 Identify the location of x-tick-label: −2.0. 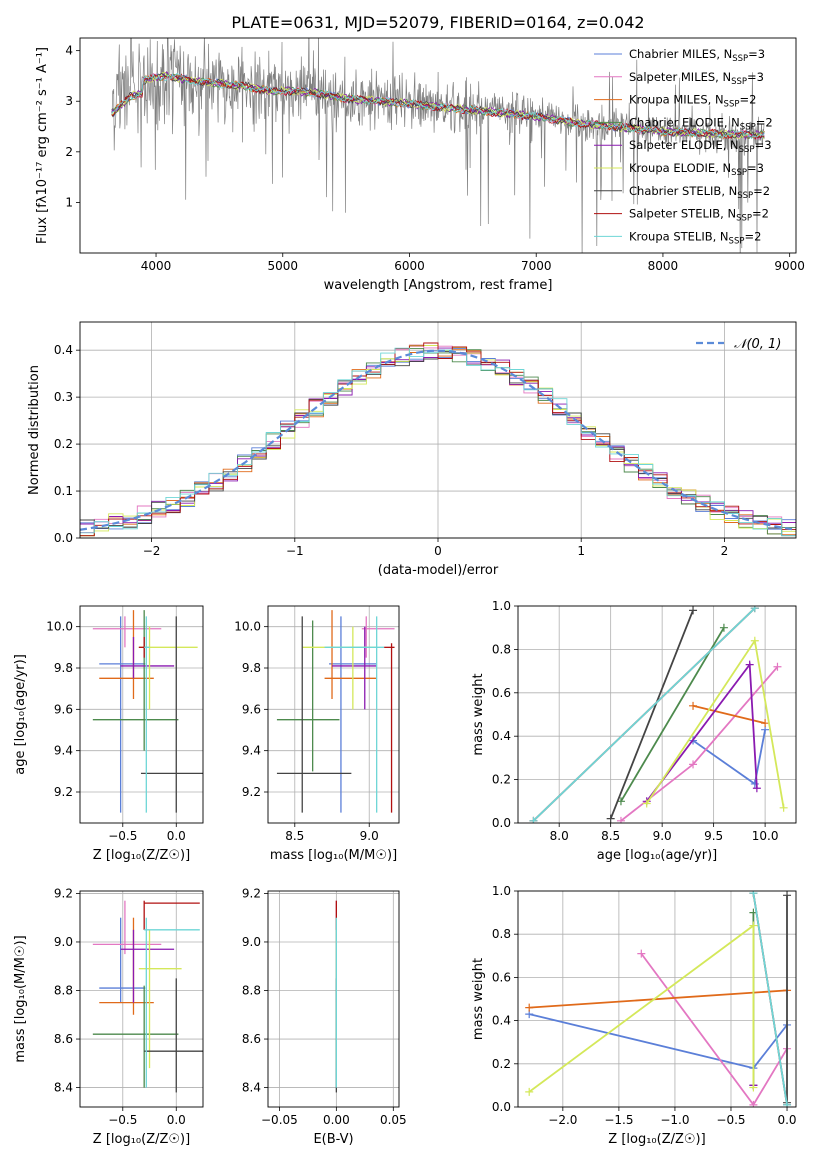
(562, 1120).